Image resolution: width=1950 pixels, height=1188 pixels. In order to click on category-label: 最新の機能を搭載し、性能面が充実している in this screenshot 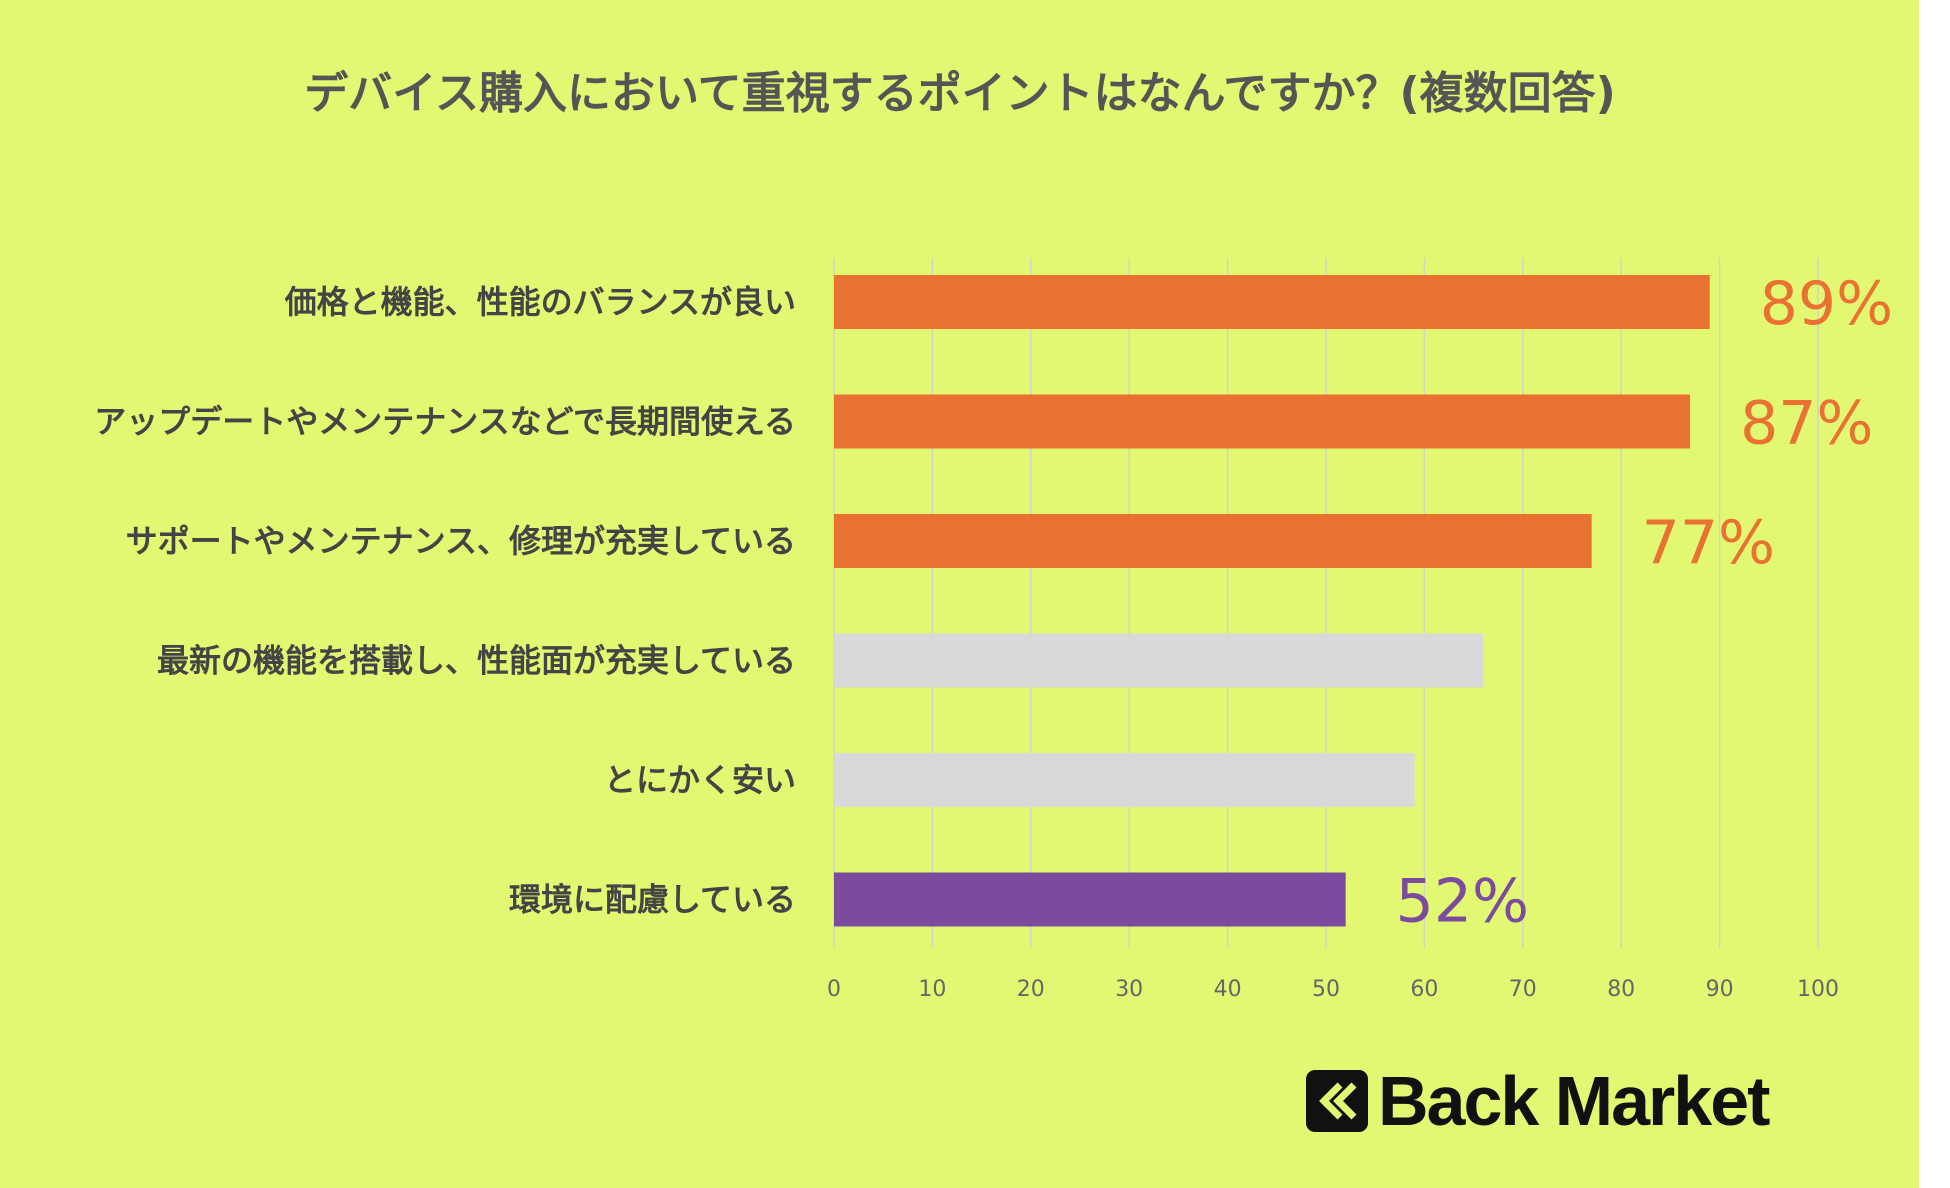, I will do `click(476, 661)`.